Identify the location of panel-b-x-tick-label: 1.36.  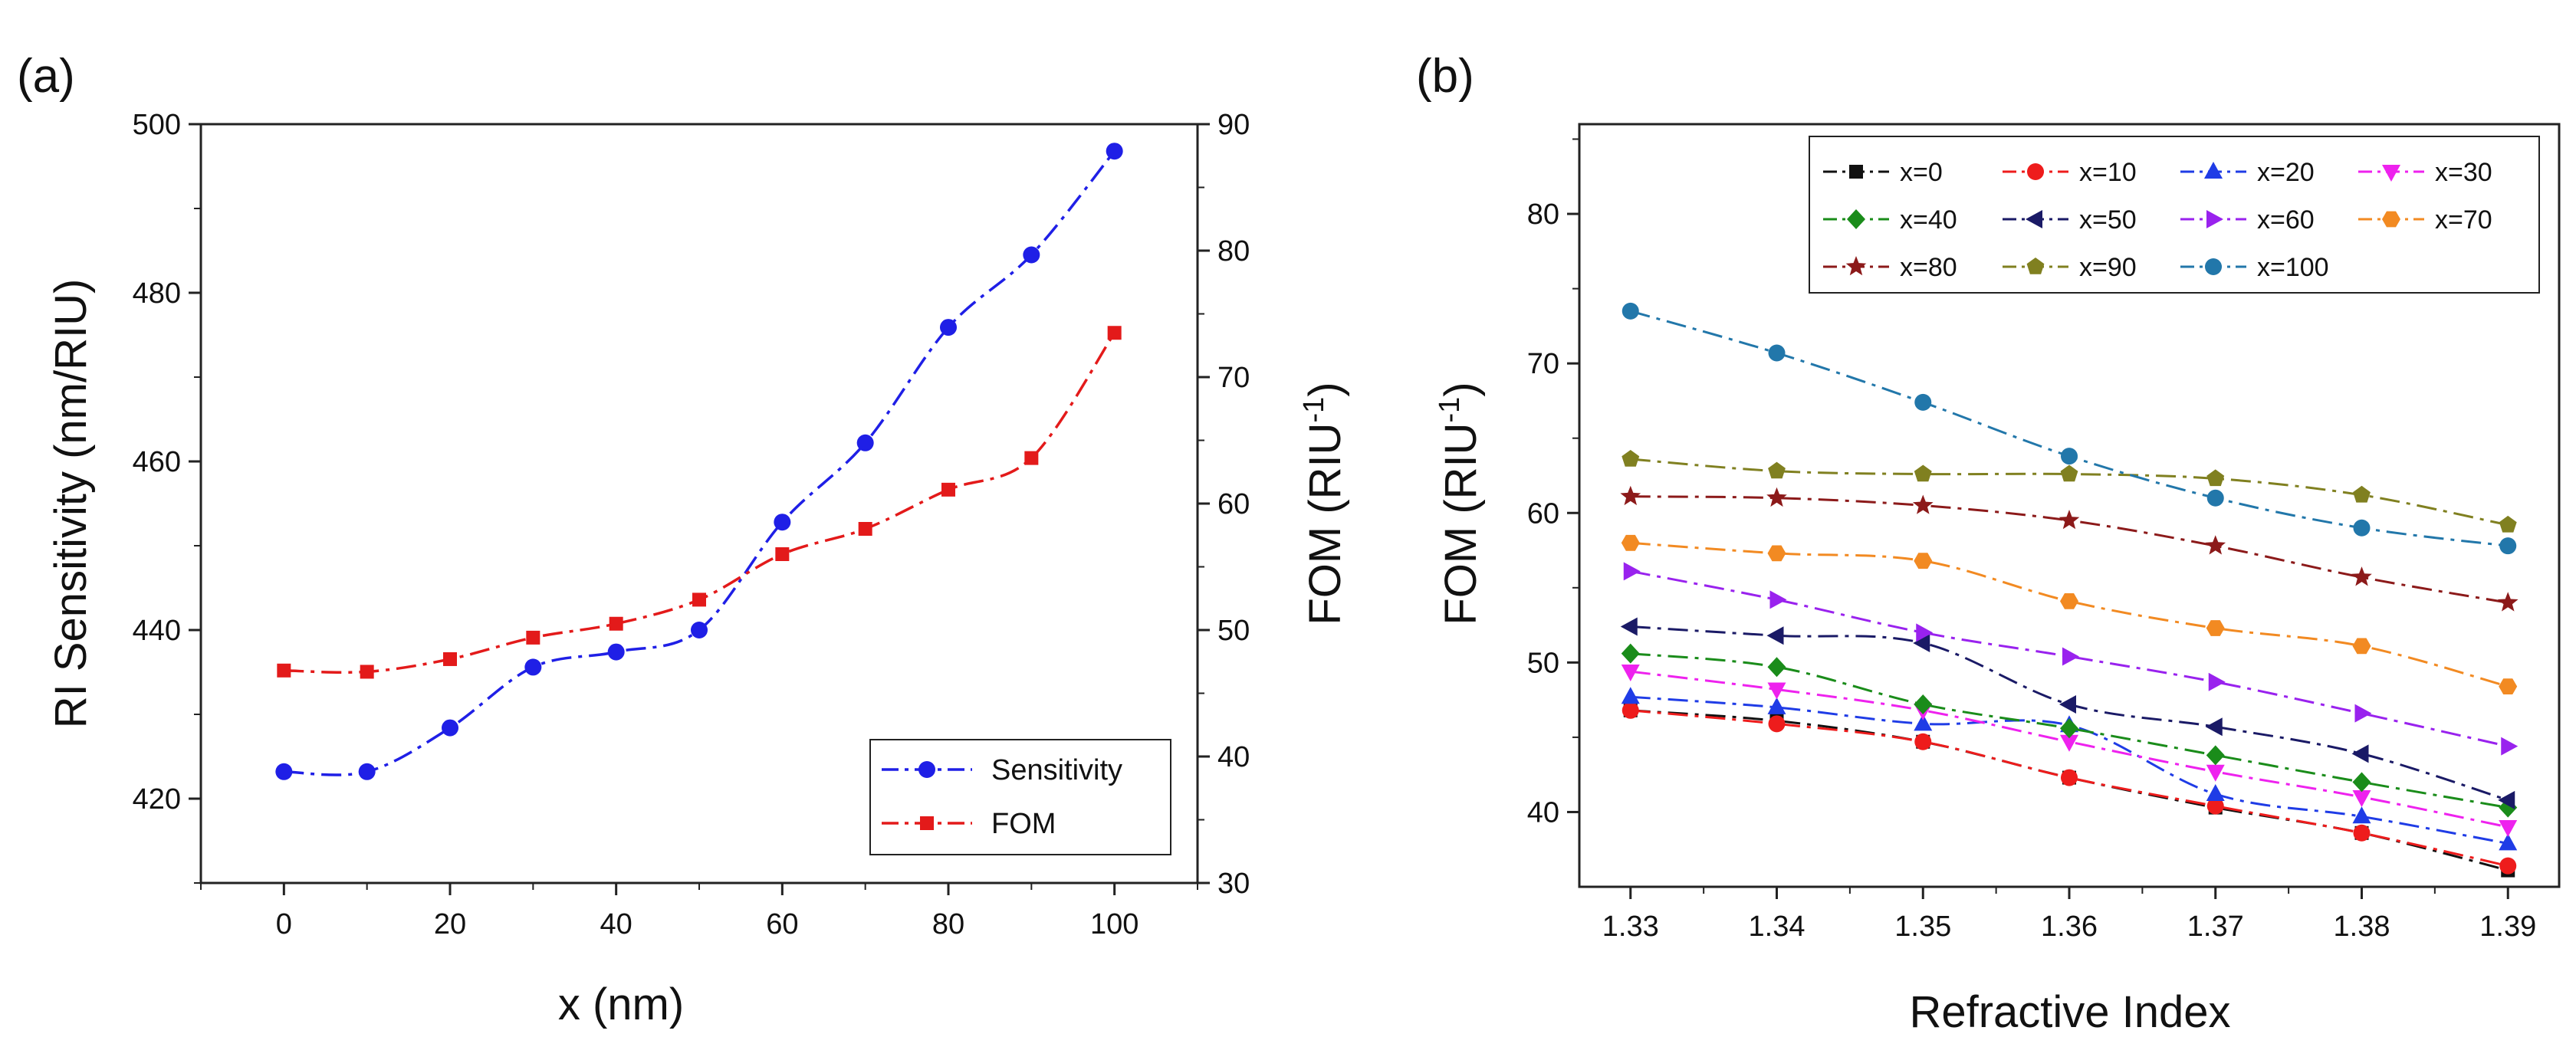
(2069, 927).